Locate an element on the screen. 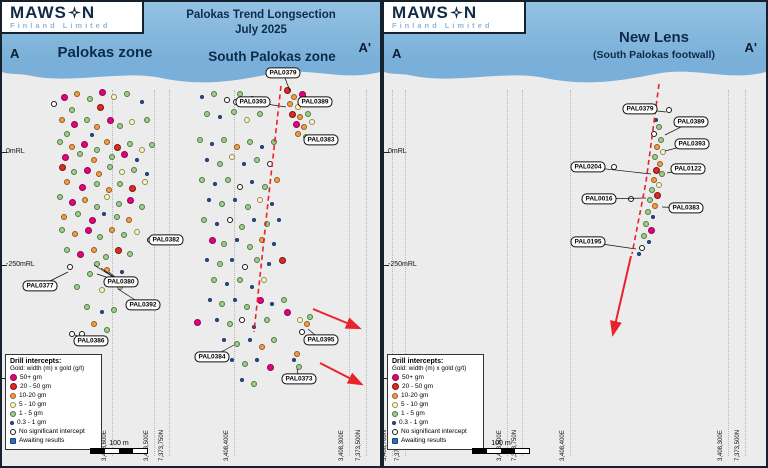  mawson-logo-wordmark: MAWS N is located at coordinates (76, 12).